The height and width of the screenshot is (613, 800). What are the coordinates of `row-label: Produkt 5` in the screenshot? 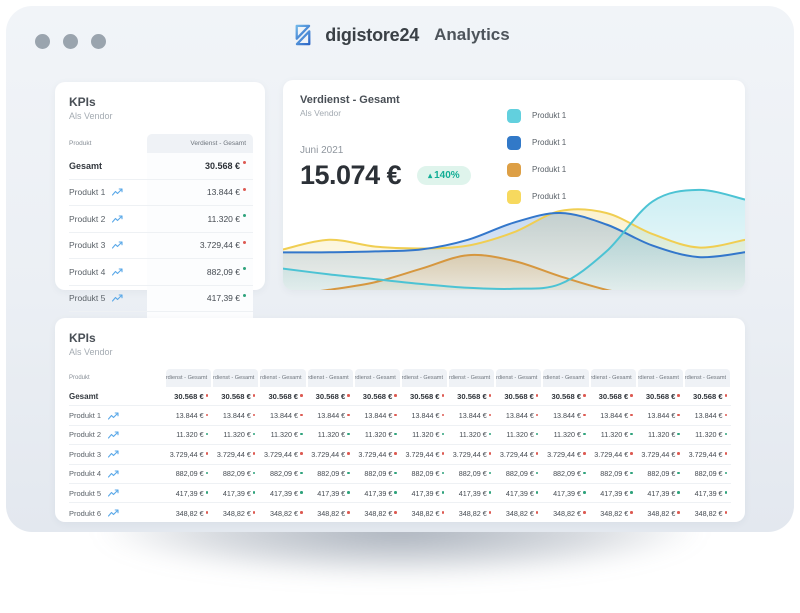 It's located at (108, 298).